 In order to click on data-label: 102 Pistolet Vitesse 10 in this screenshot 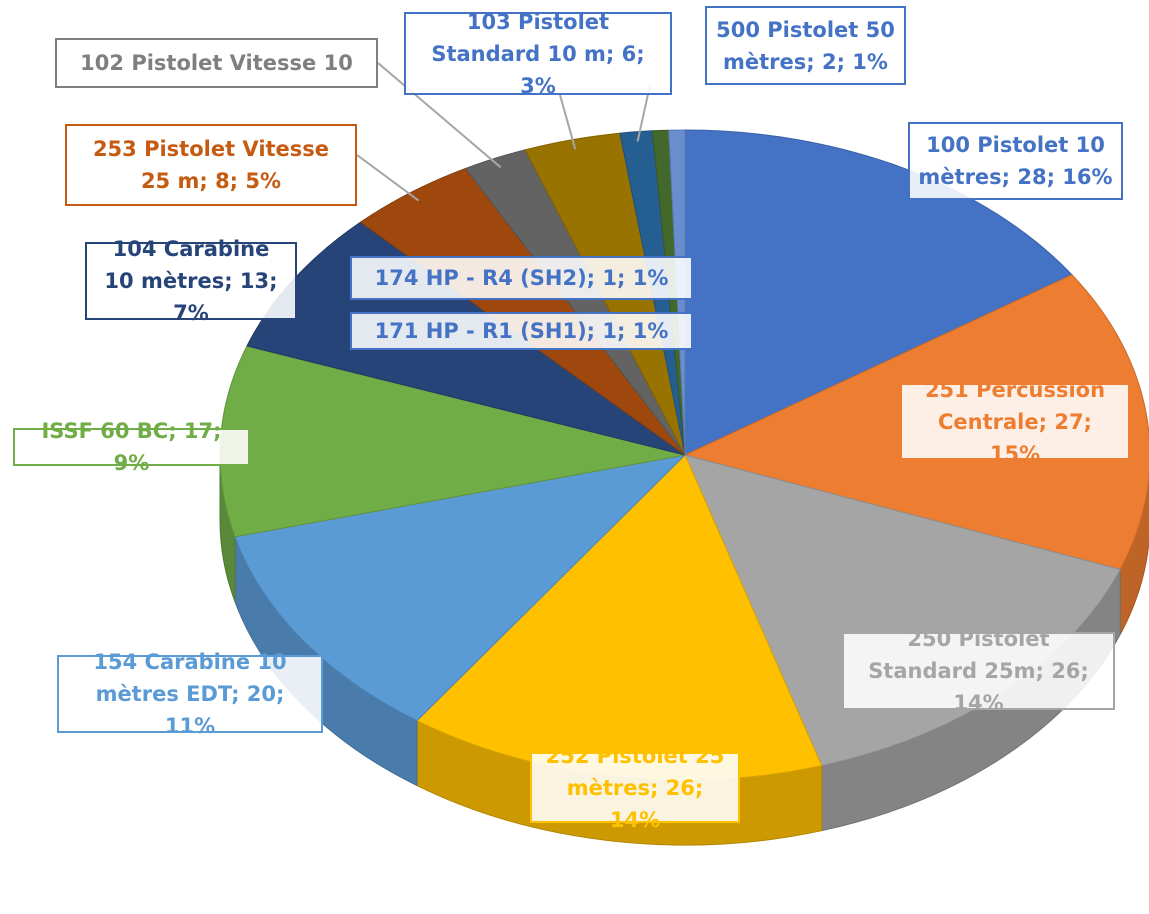, I will do `click(216, 63)`.